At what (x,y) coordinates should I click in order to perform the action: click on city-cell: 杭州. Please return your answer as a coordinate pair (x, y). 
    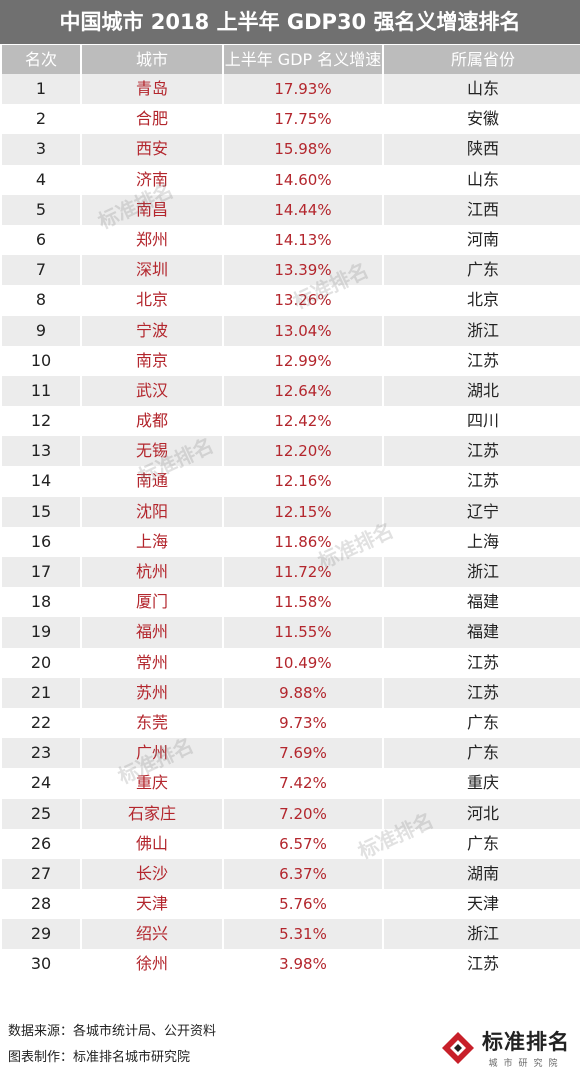
    Looking at the image, I should click on (152, 572).